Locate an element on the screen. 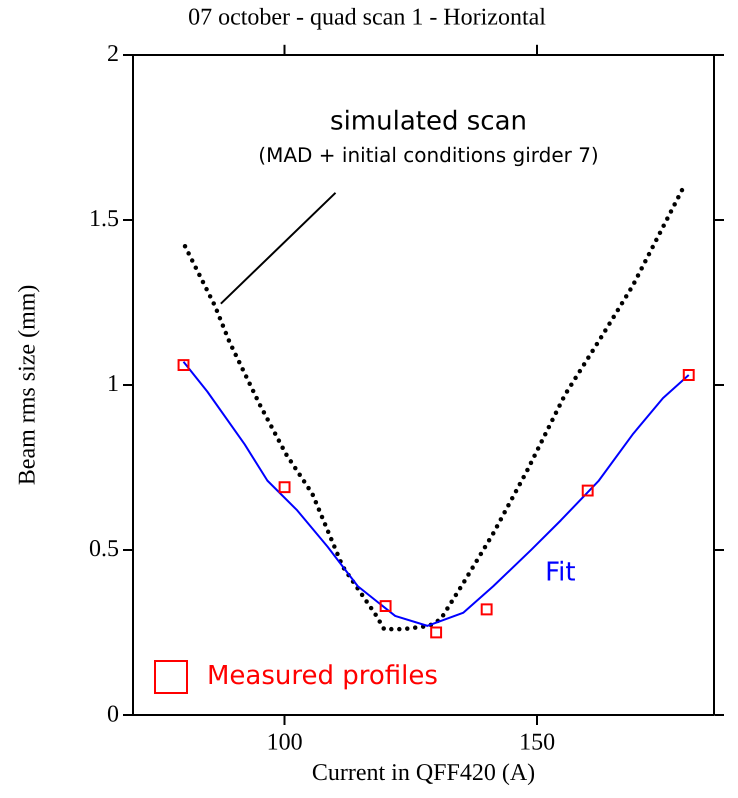 The image size is (738, 798). y-tick-label: 1.5 is located at coordinates (104, 219).